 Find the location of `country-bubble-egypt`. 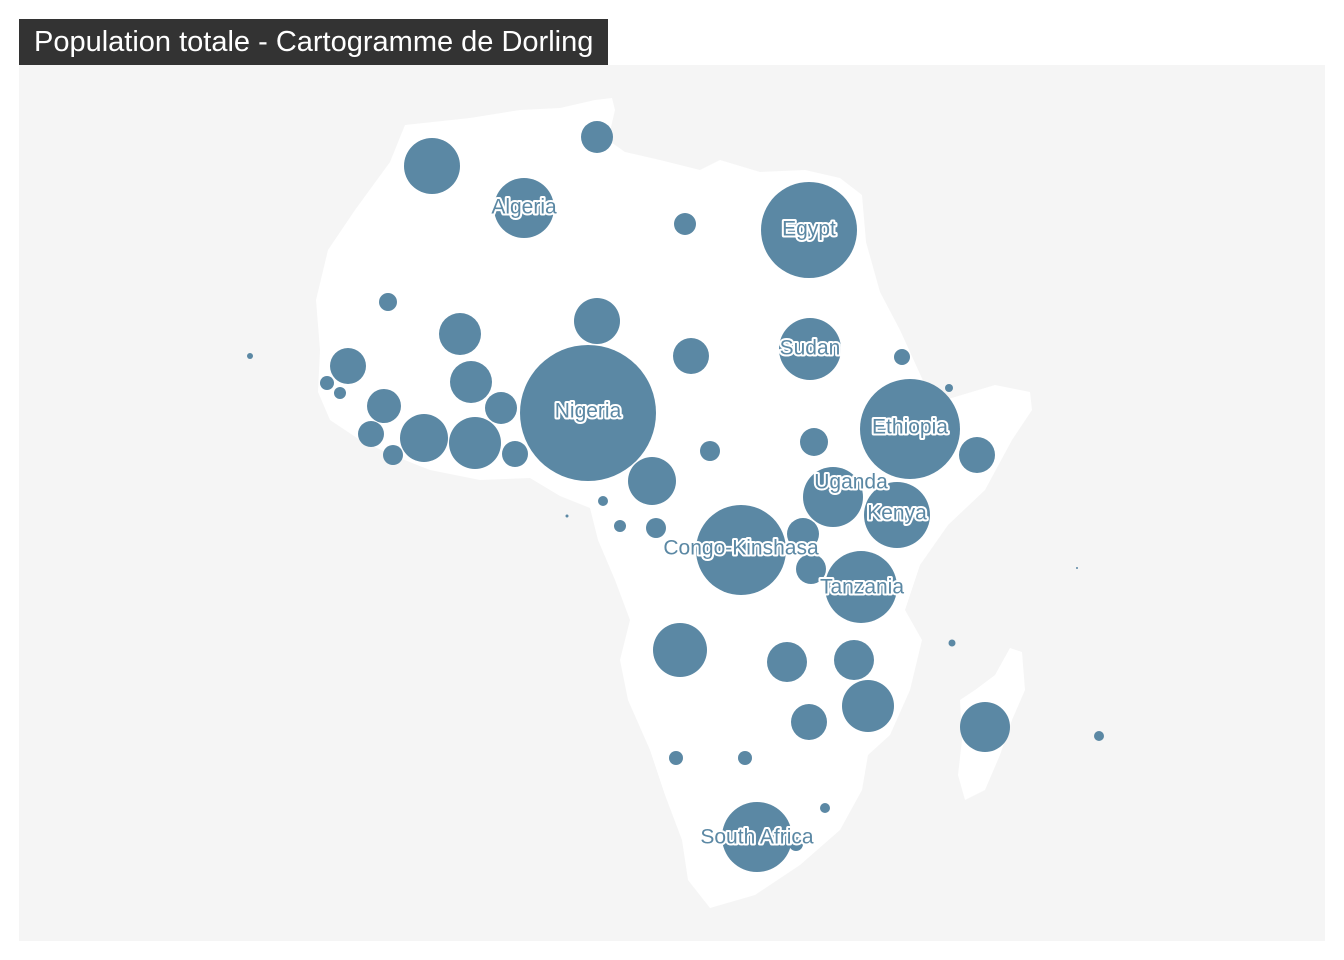

country-bubble-egypt is located at coordinates (809, 230).